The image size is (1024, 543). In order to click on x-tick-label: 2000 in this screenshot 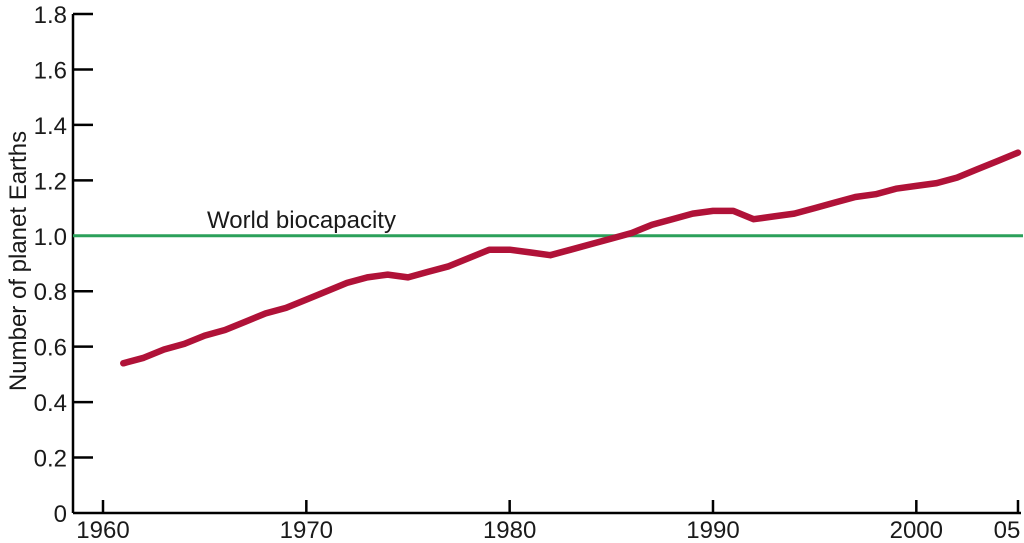, I will do `click(916, 530)`.